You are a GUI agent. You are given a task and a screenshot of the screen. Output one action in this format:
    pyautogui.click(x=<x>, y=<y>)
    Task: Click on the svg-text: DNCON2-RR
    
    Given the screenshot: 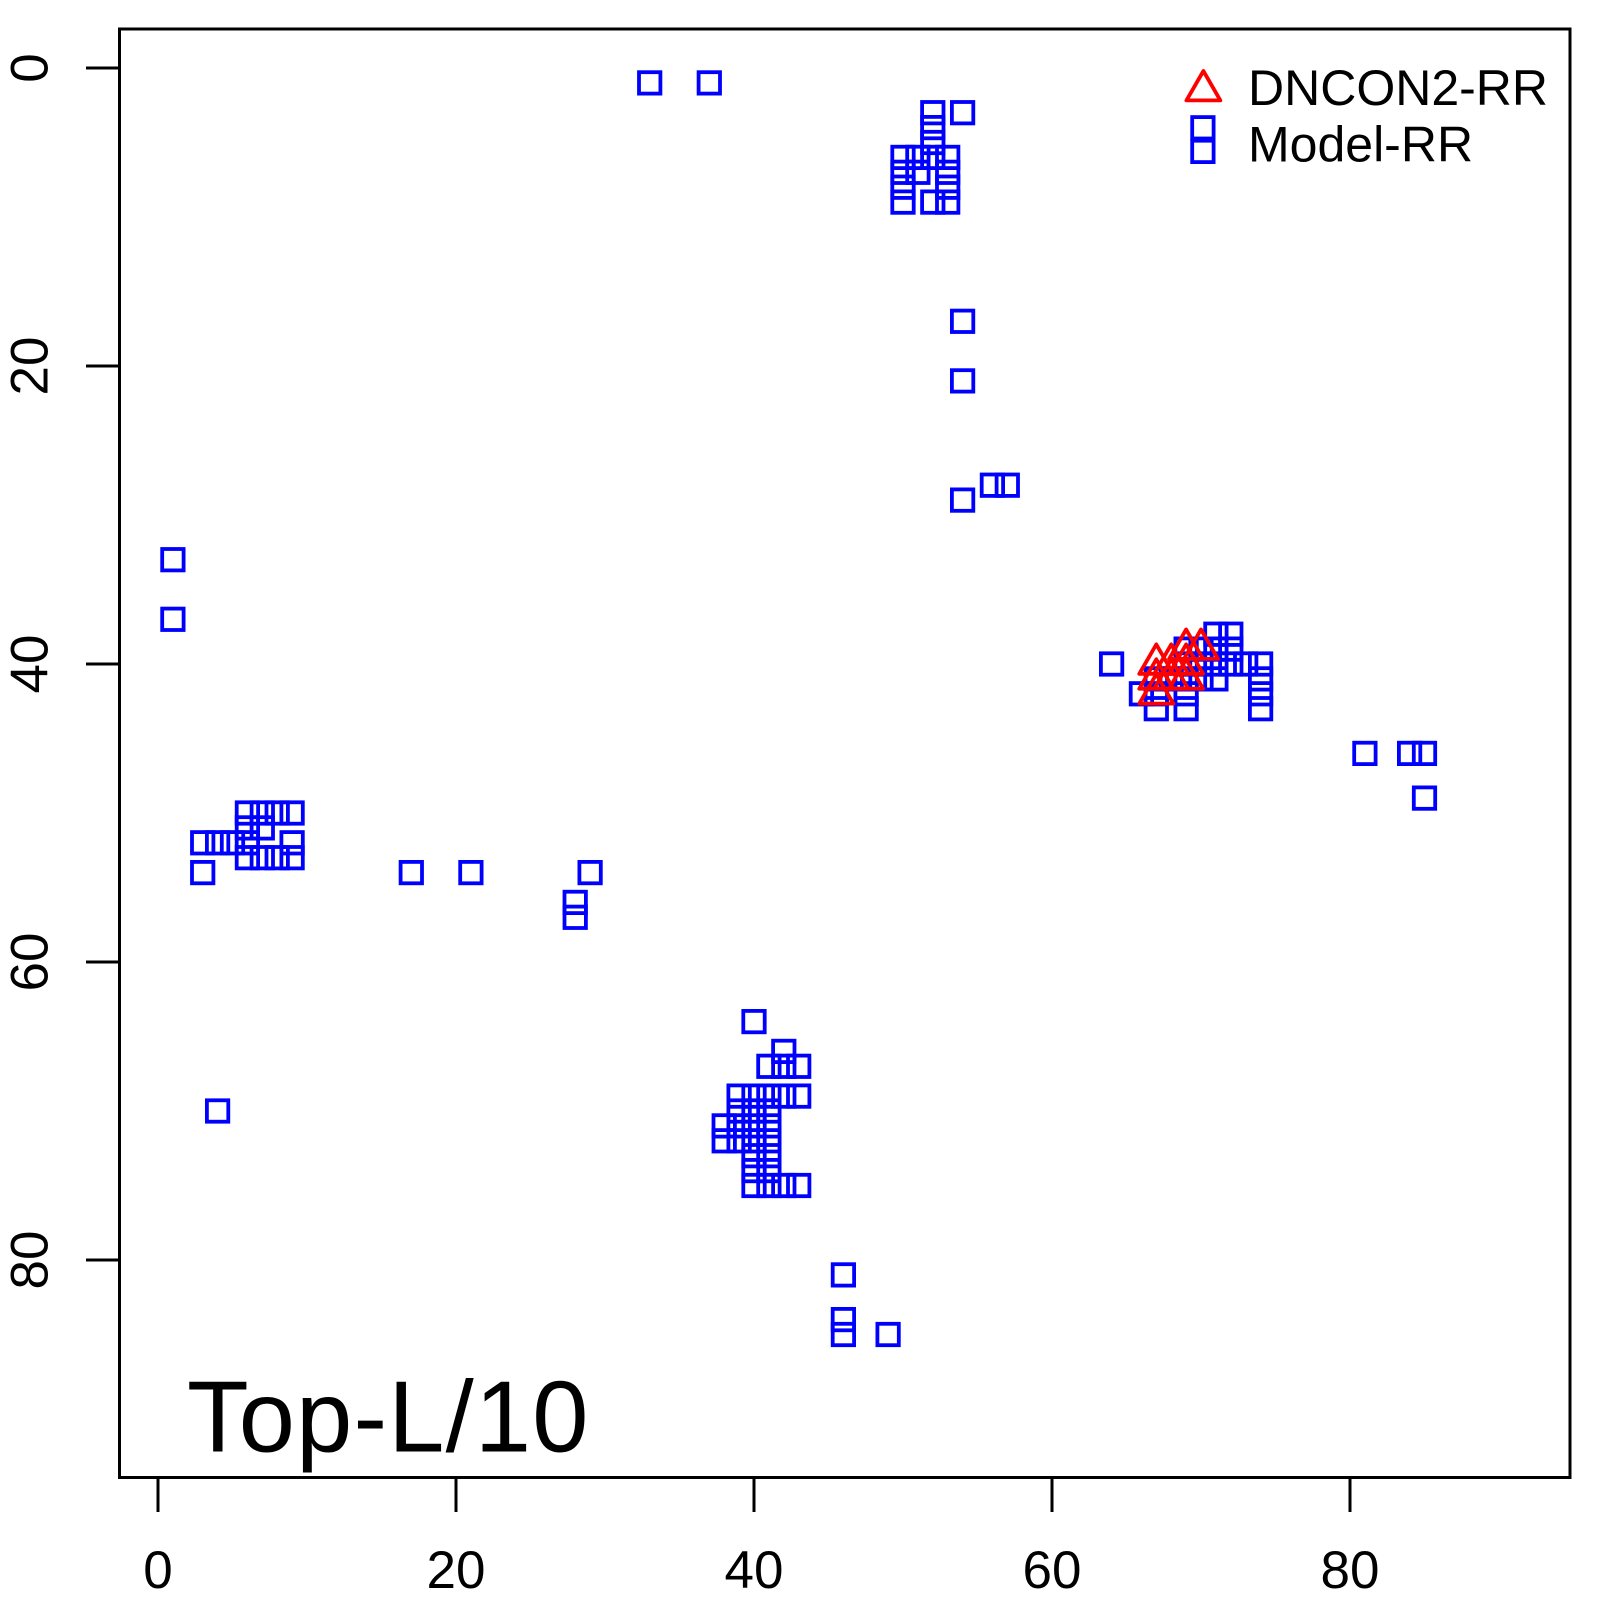 What is the action you would take?
    pyautogui.click(x=1398, y=88)
    